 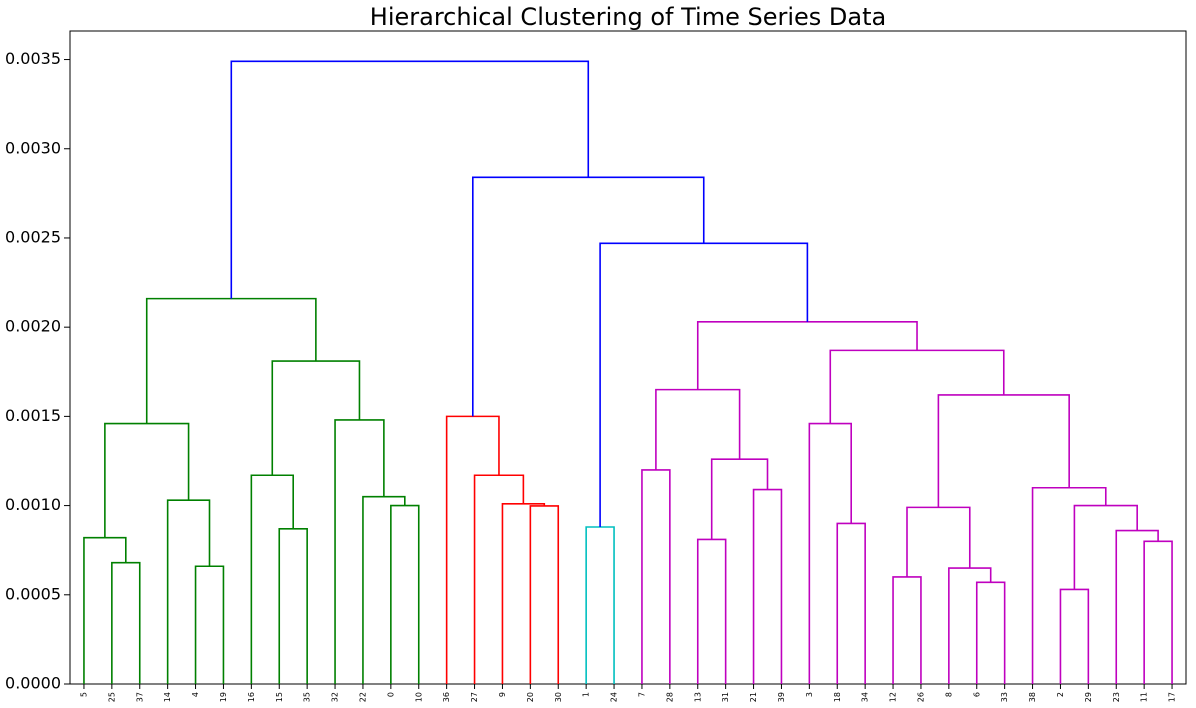 What do you see at coordinates (1032, 697) in the screenshot?
I see `leaf-label: 38` at bounding box center [1032, 697].